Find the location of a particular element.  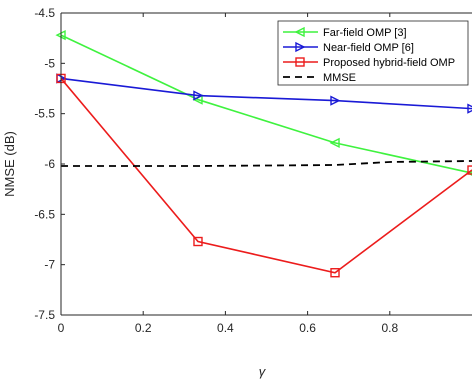

legend-label: Proposed hybrid-field OMP is located at coordinates (389, 63).